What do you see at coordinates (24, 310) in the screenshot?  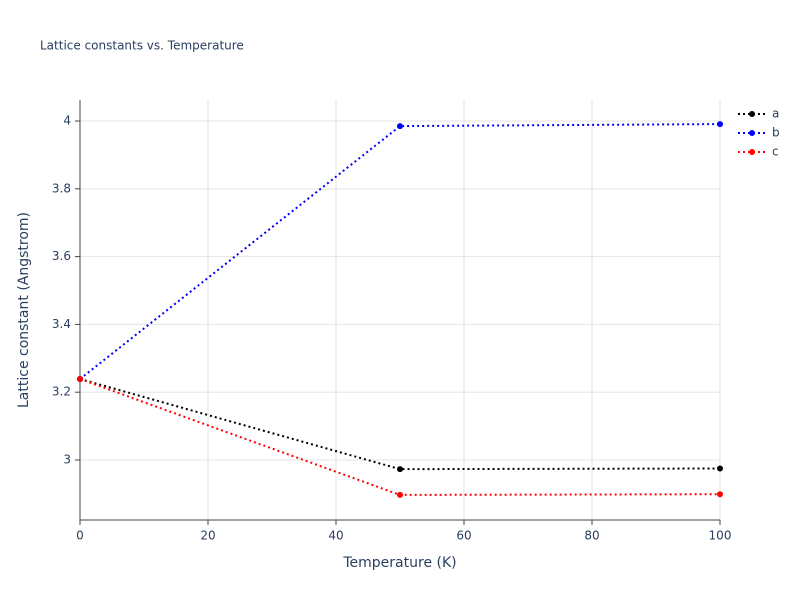 I see `y-axis-label: Lattice constant (Angstrom)` at bounding box center [24, 310].